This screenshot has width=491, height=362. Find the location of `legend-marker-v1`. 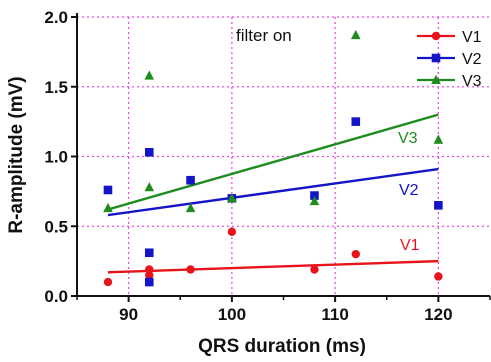

legend-marker-v1 is located at coordinates (436, 36).